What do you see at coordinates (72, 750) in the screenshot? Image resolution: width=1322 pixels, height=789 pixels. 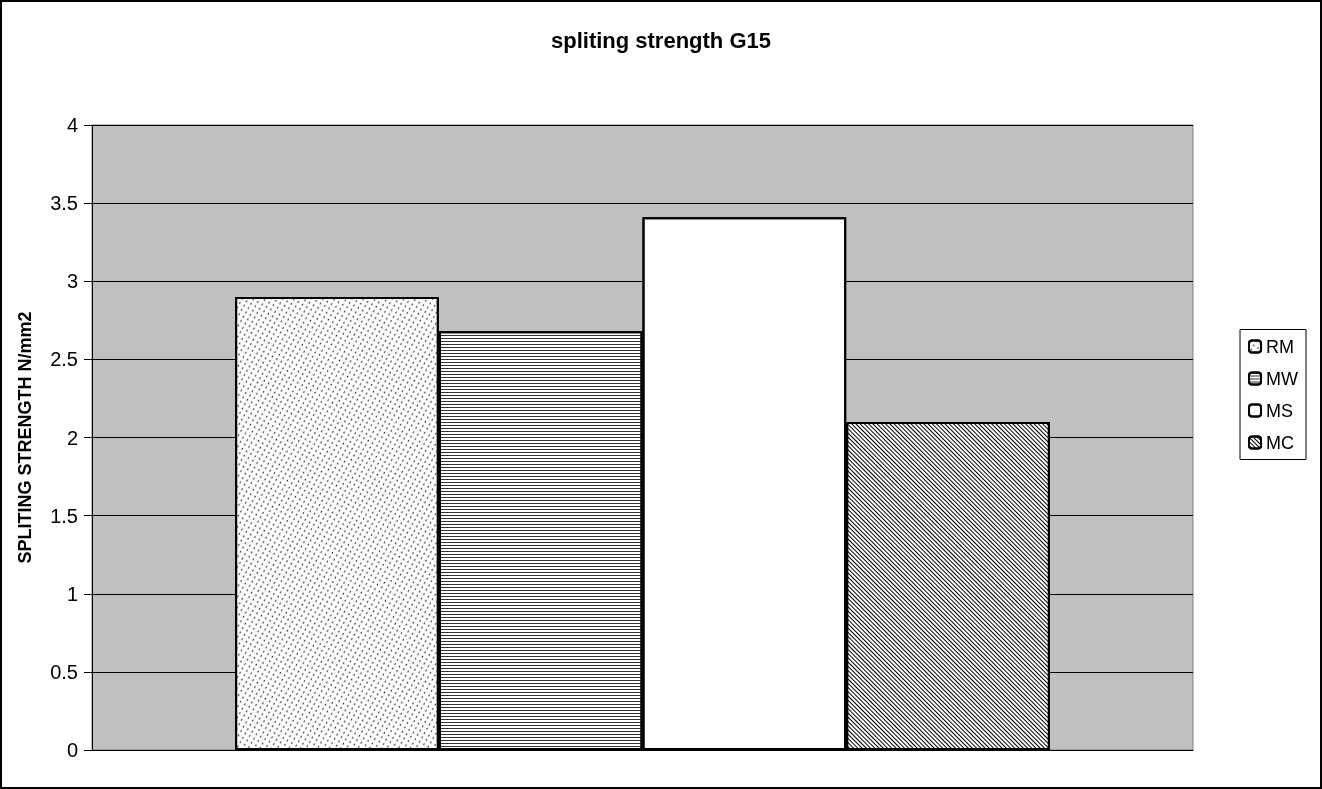 I see `y-tick-label: 0` at bounding box center [72, 750].